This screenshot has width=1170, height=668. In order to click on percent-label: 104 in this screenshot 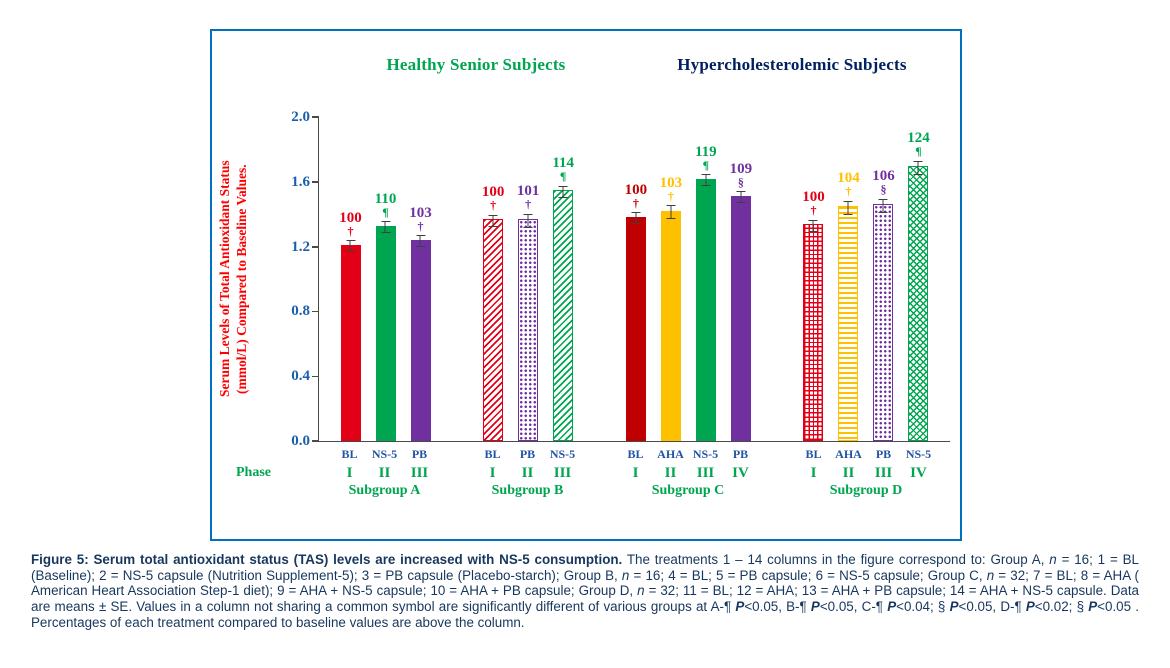, I will do `click(848, 178)`.